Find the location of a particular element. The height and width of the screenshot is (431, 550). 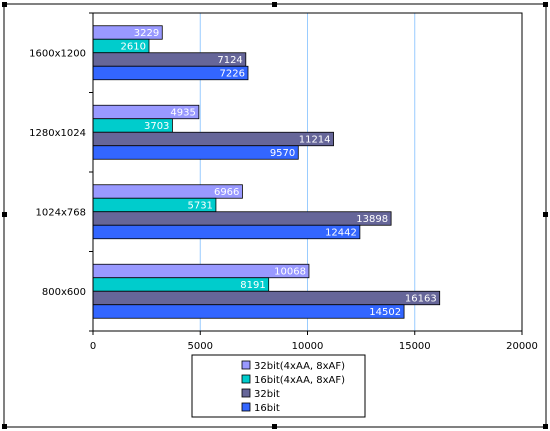

bar-value-label: 3229 is located at coordinates (146, 33).